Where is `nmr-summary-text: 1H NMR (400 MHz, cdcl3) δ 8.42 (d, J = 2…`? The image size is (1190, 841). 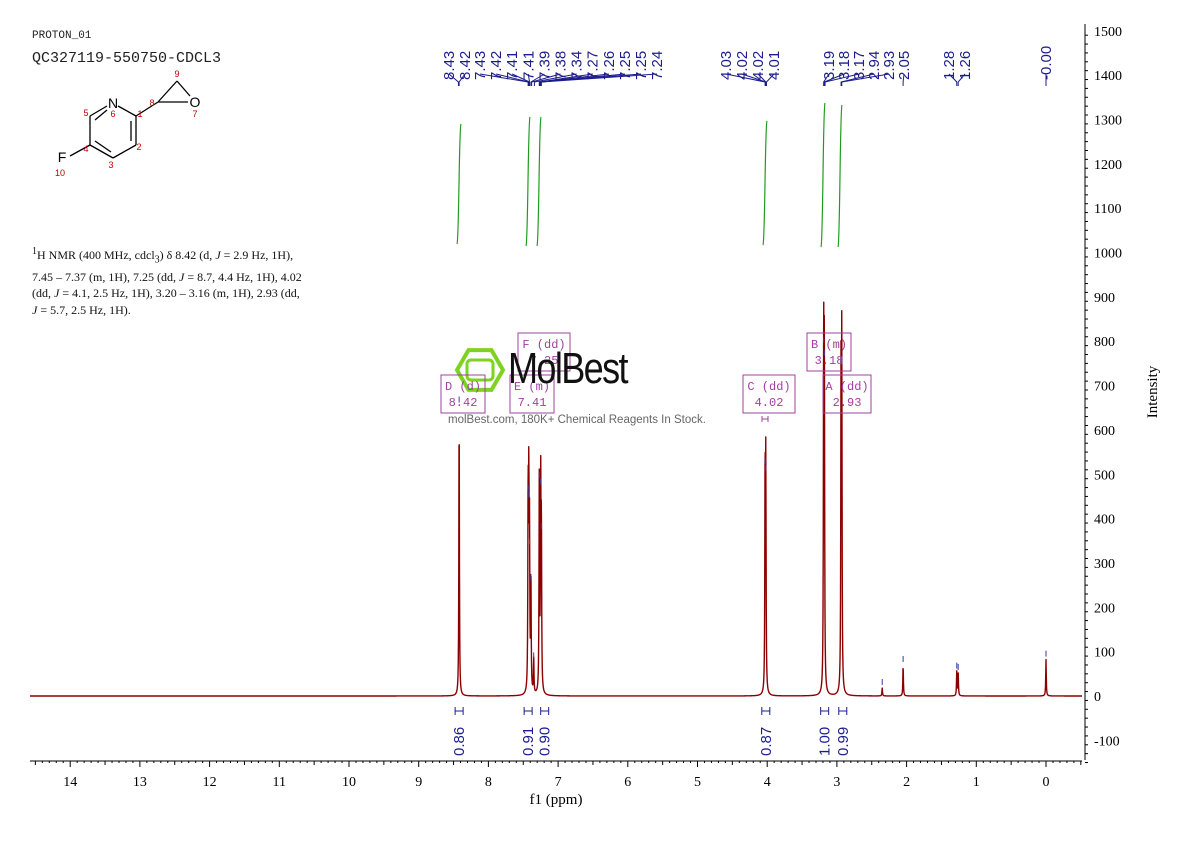 nmr-summary-text: 1H NMR (400 MHz, cdcl3) δ 8.42 (d, J = 2… is located at coordinates (197, 281).